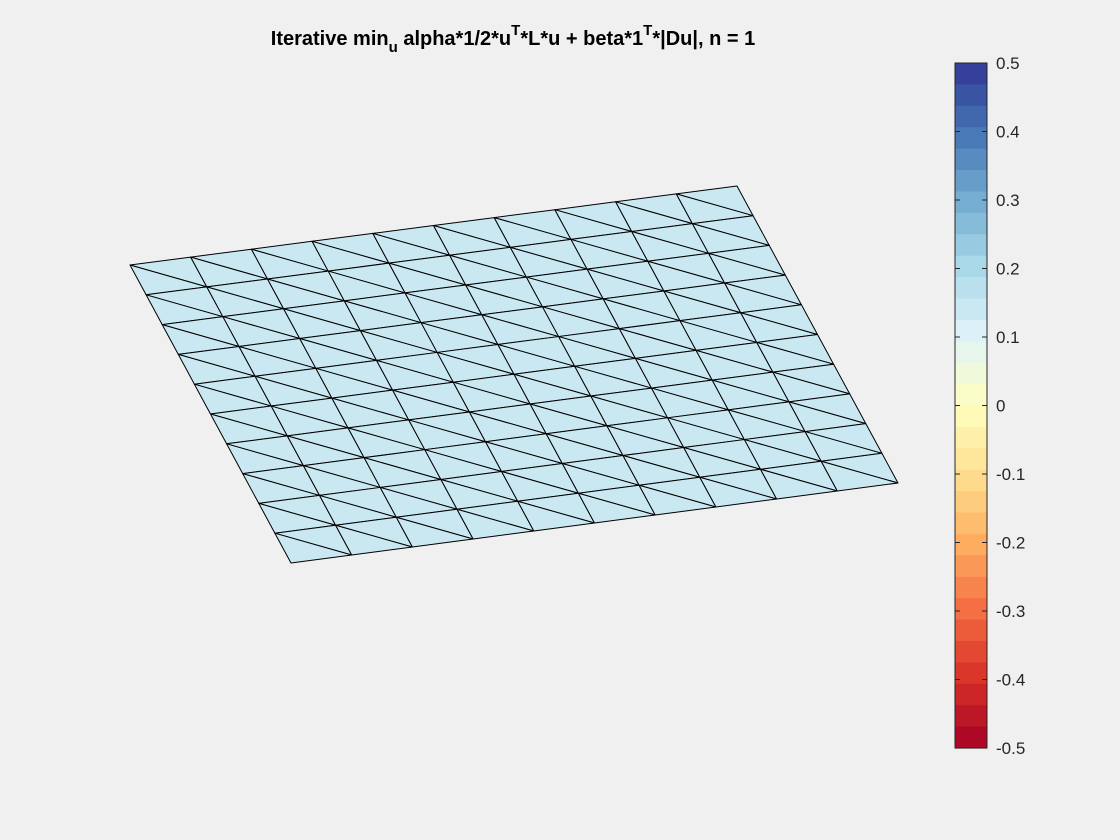  I want to click on colorbar: 0.5 0.4 0.3 0.2 0.1 0 -0.1 -0.2 -0.3 -0.4 -0.5, so click(989, 406).